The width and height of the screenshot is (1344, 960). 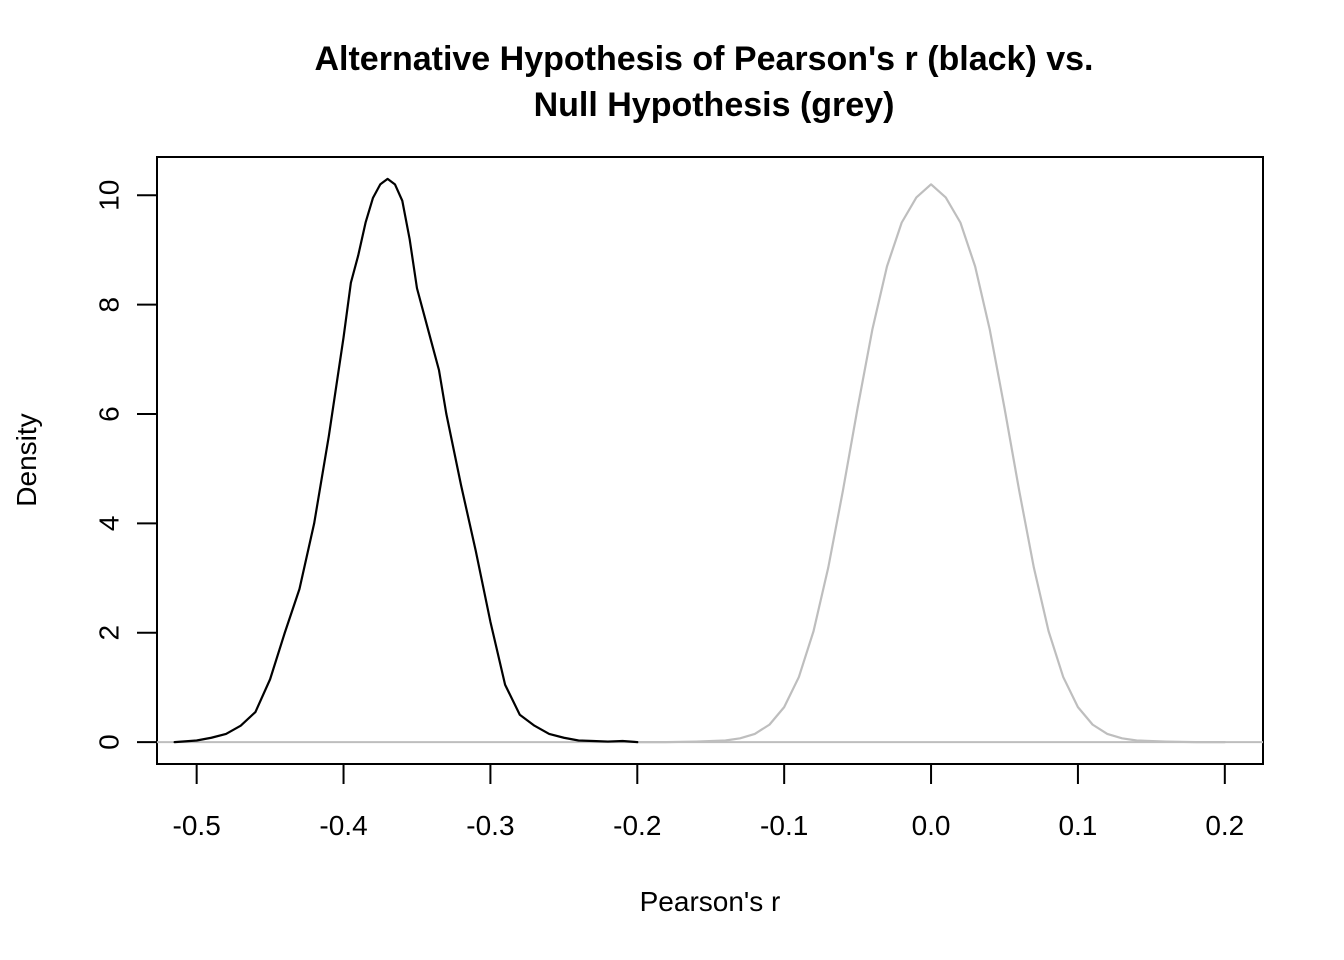 I want to click on x-tick-label: -0.4, so click(x=343, y=825).